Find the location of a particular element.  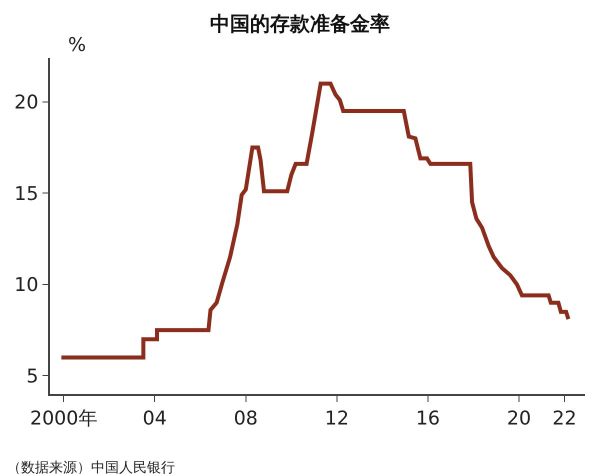

y-tick-label: 5 is located at coordinates (32, 376).